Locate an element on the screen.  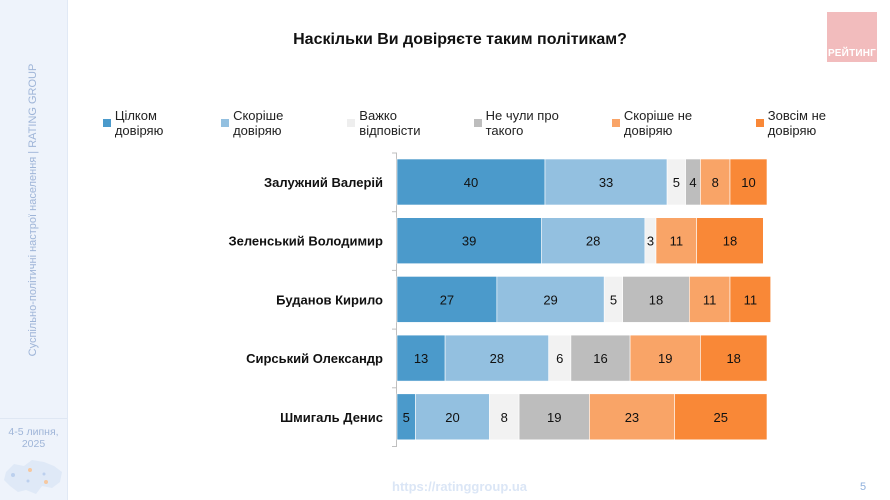
data-label: 27 is located at coordinates (447, 299).